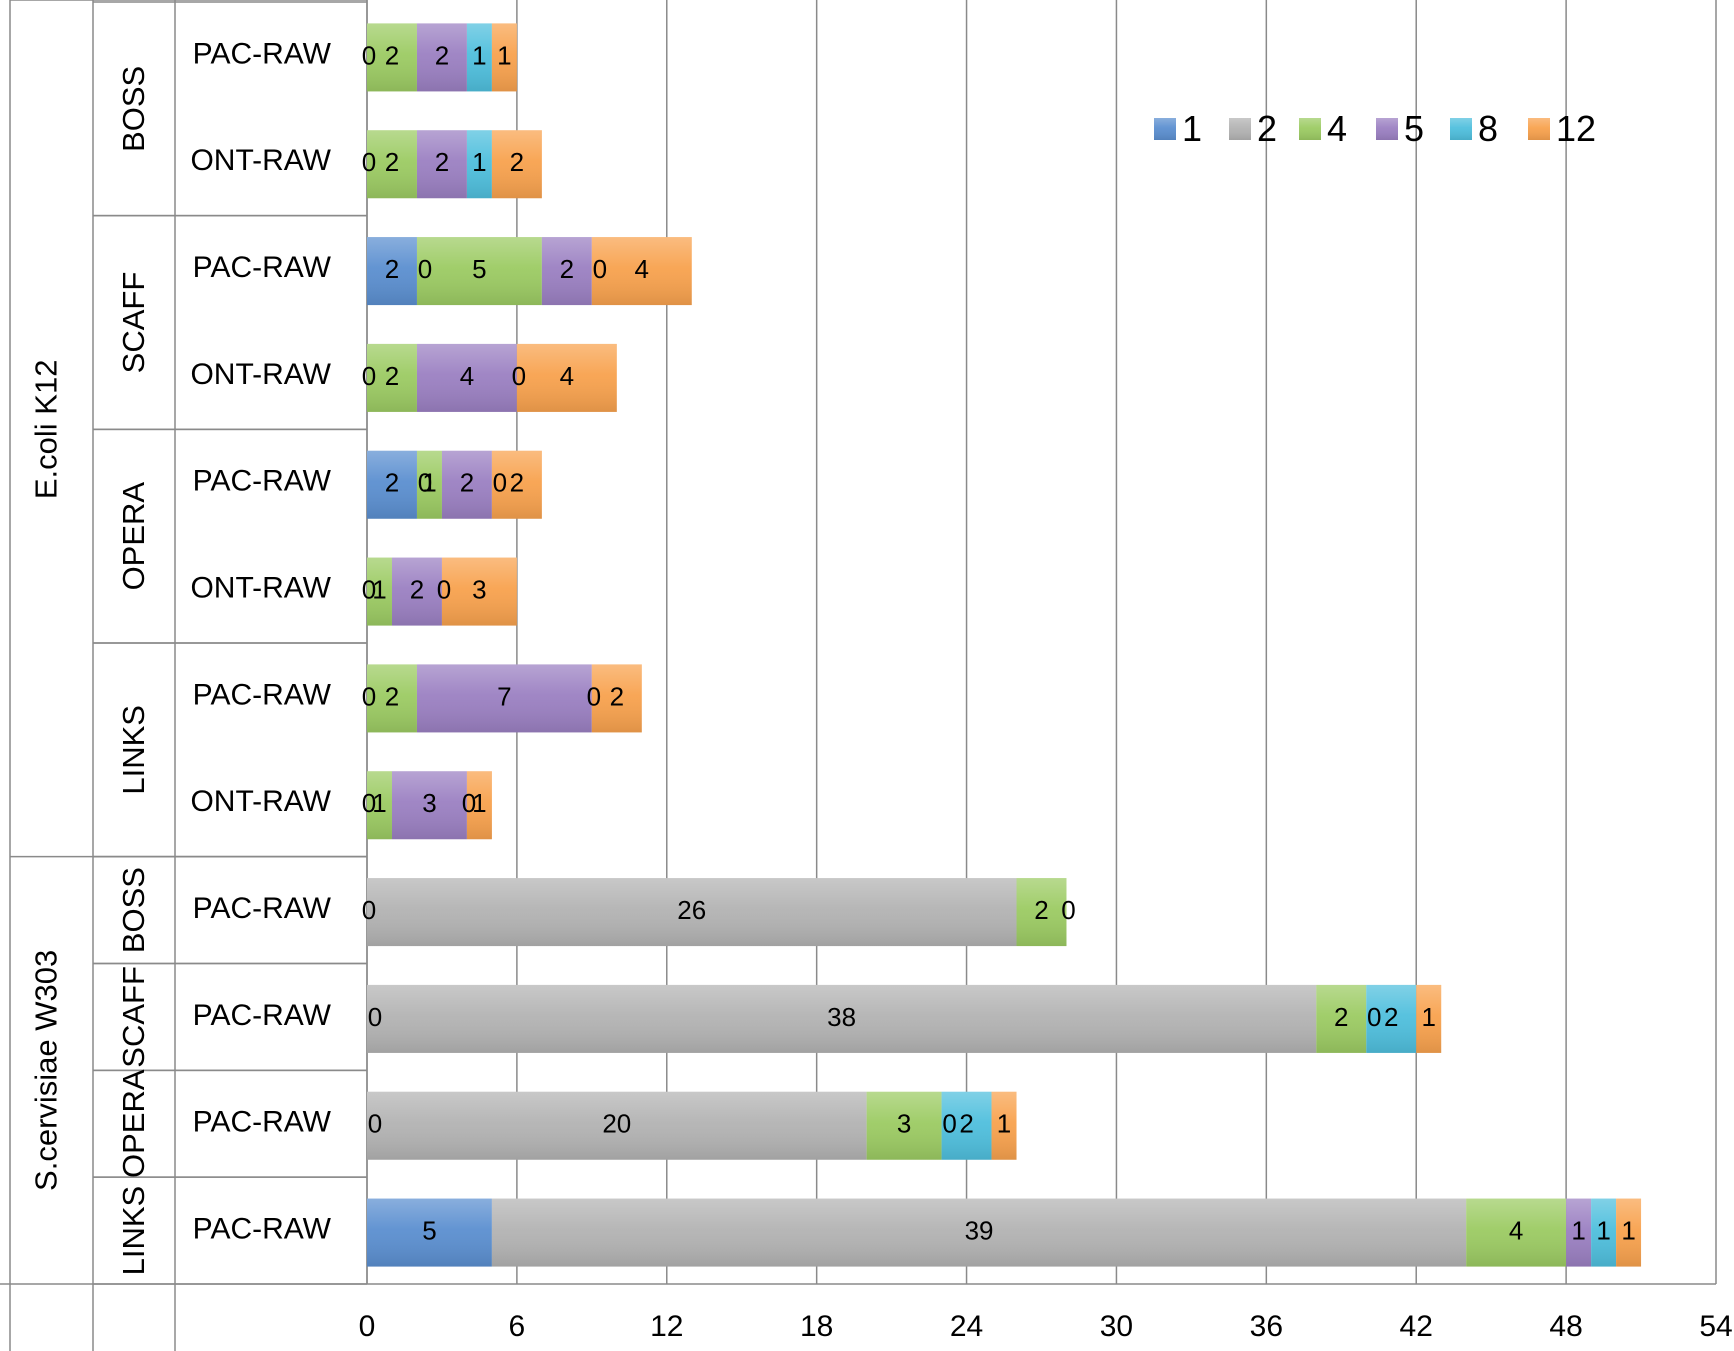 This screenshot has width=1734, height=1351. What do you see at coordinates (367, 1326) in the screenshot?
I see `x-tick-label: 0` at bounding box center [367, 1326].